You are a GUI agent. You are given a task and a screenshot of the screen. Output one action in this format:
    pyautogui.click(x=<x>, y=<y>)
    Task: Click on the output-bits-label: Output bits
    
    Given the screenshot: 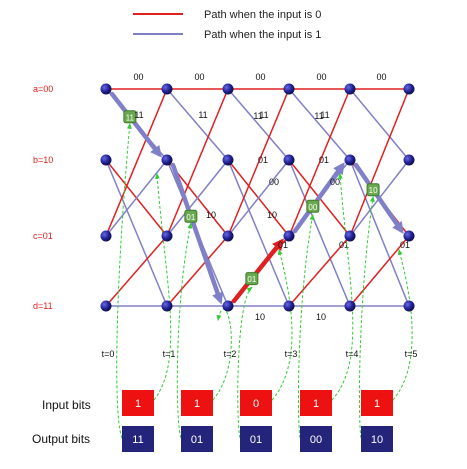 What is the action you would take?
    pyautogui.click(x=61, y=439)
    